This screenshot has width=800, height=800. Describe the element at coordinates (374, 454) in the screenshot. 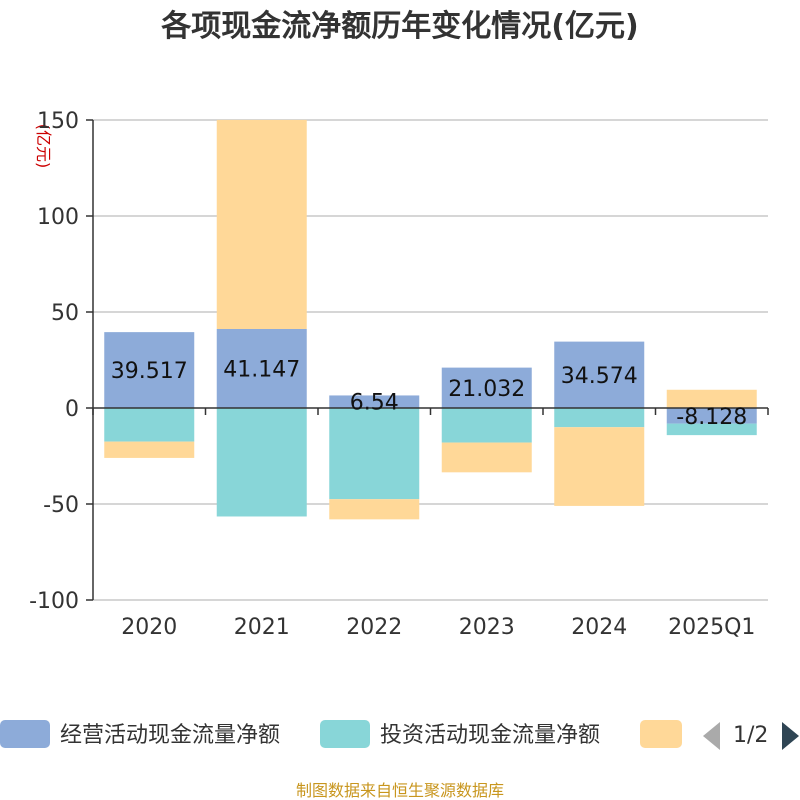

I see `bar-investing-2022` at that location.